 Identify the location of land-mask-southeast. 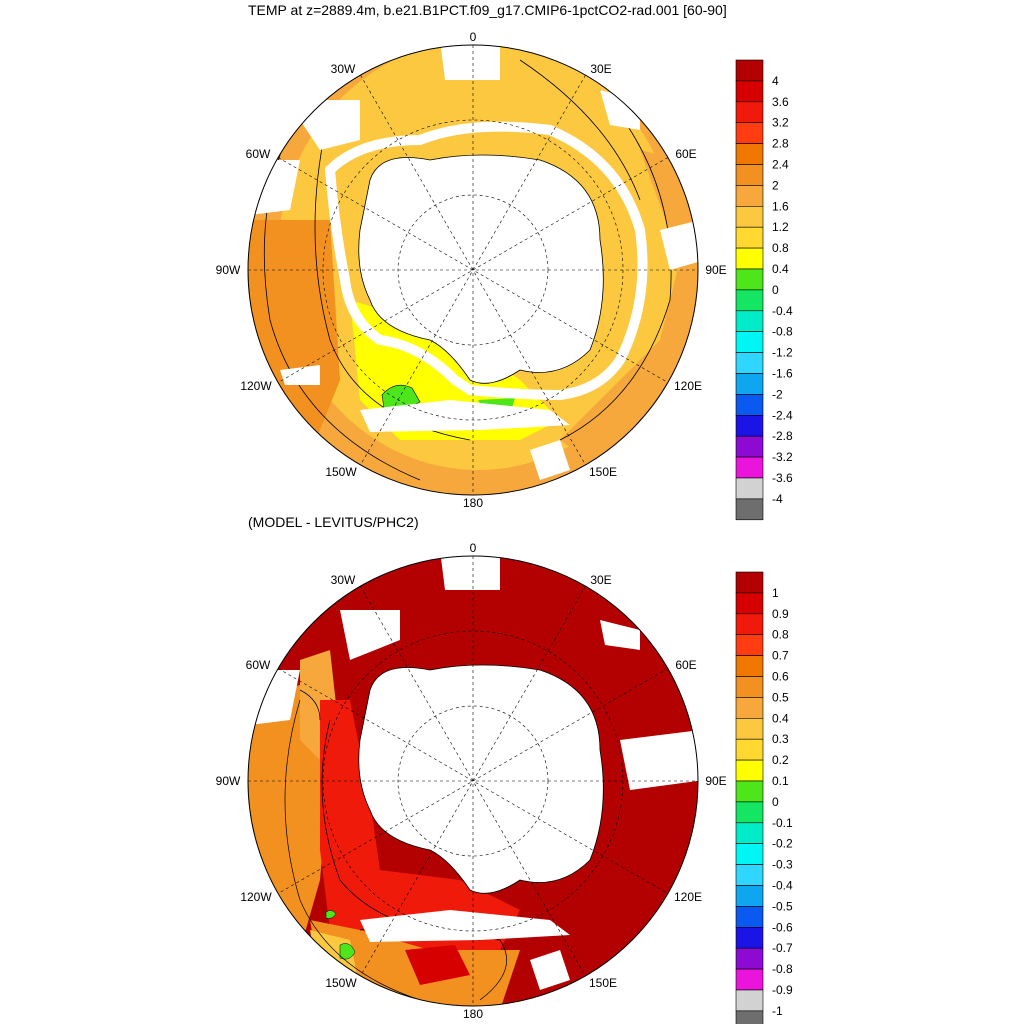
(550, 970).